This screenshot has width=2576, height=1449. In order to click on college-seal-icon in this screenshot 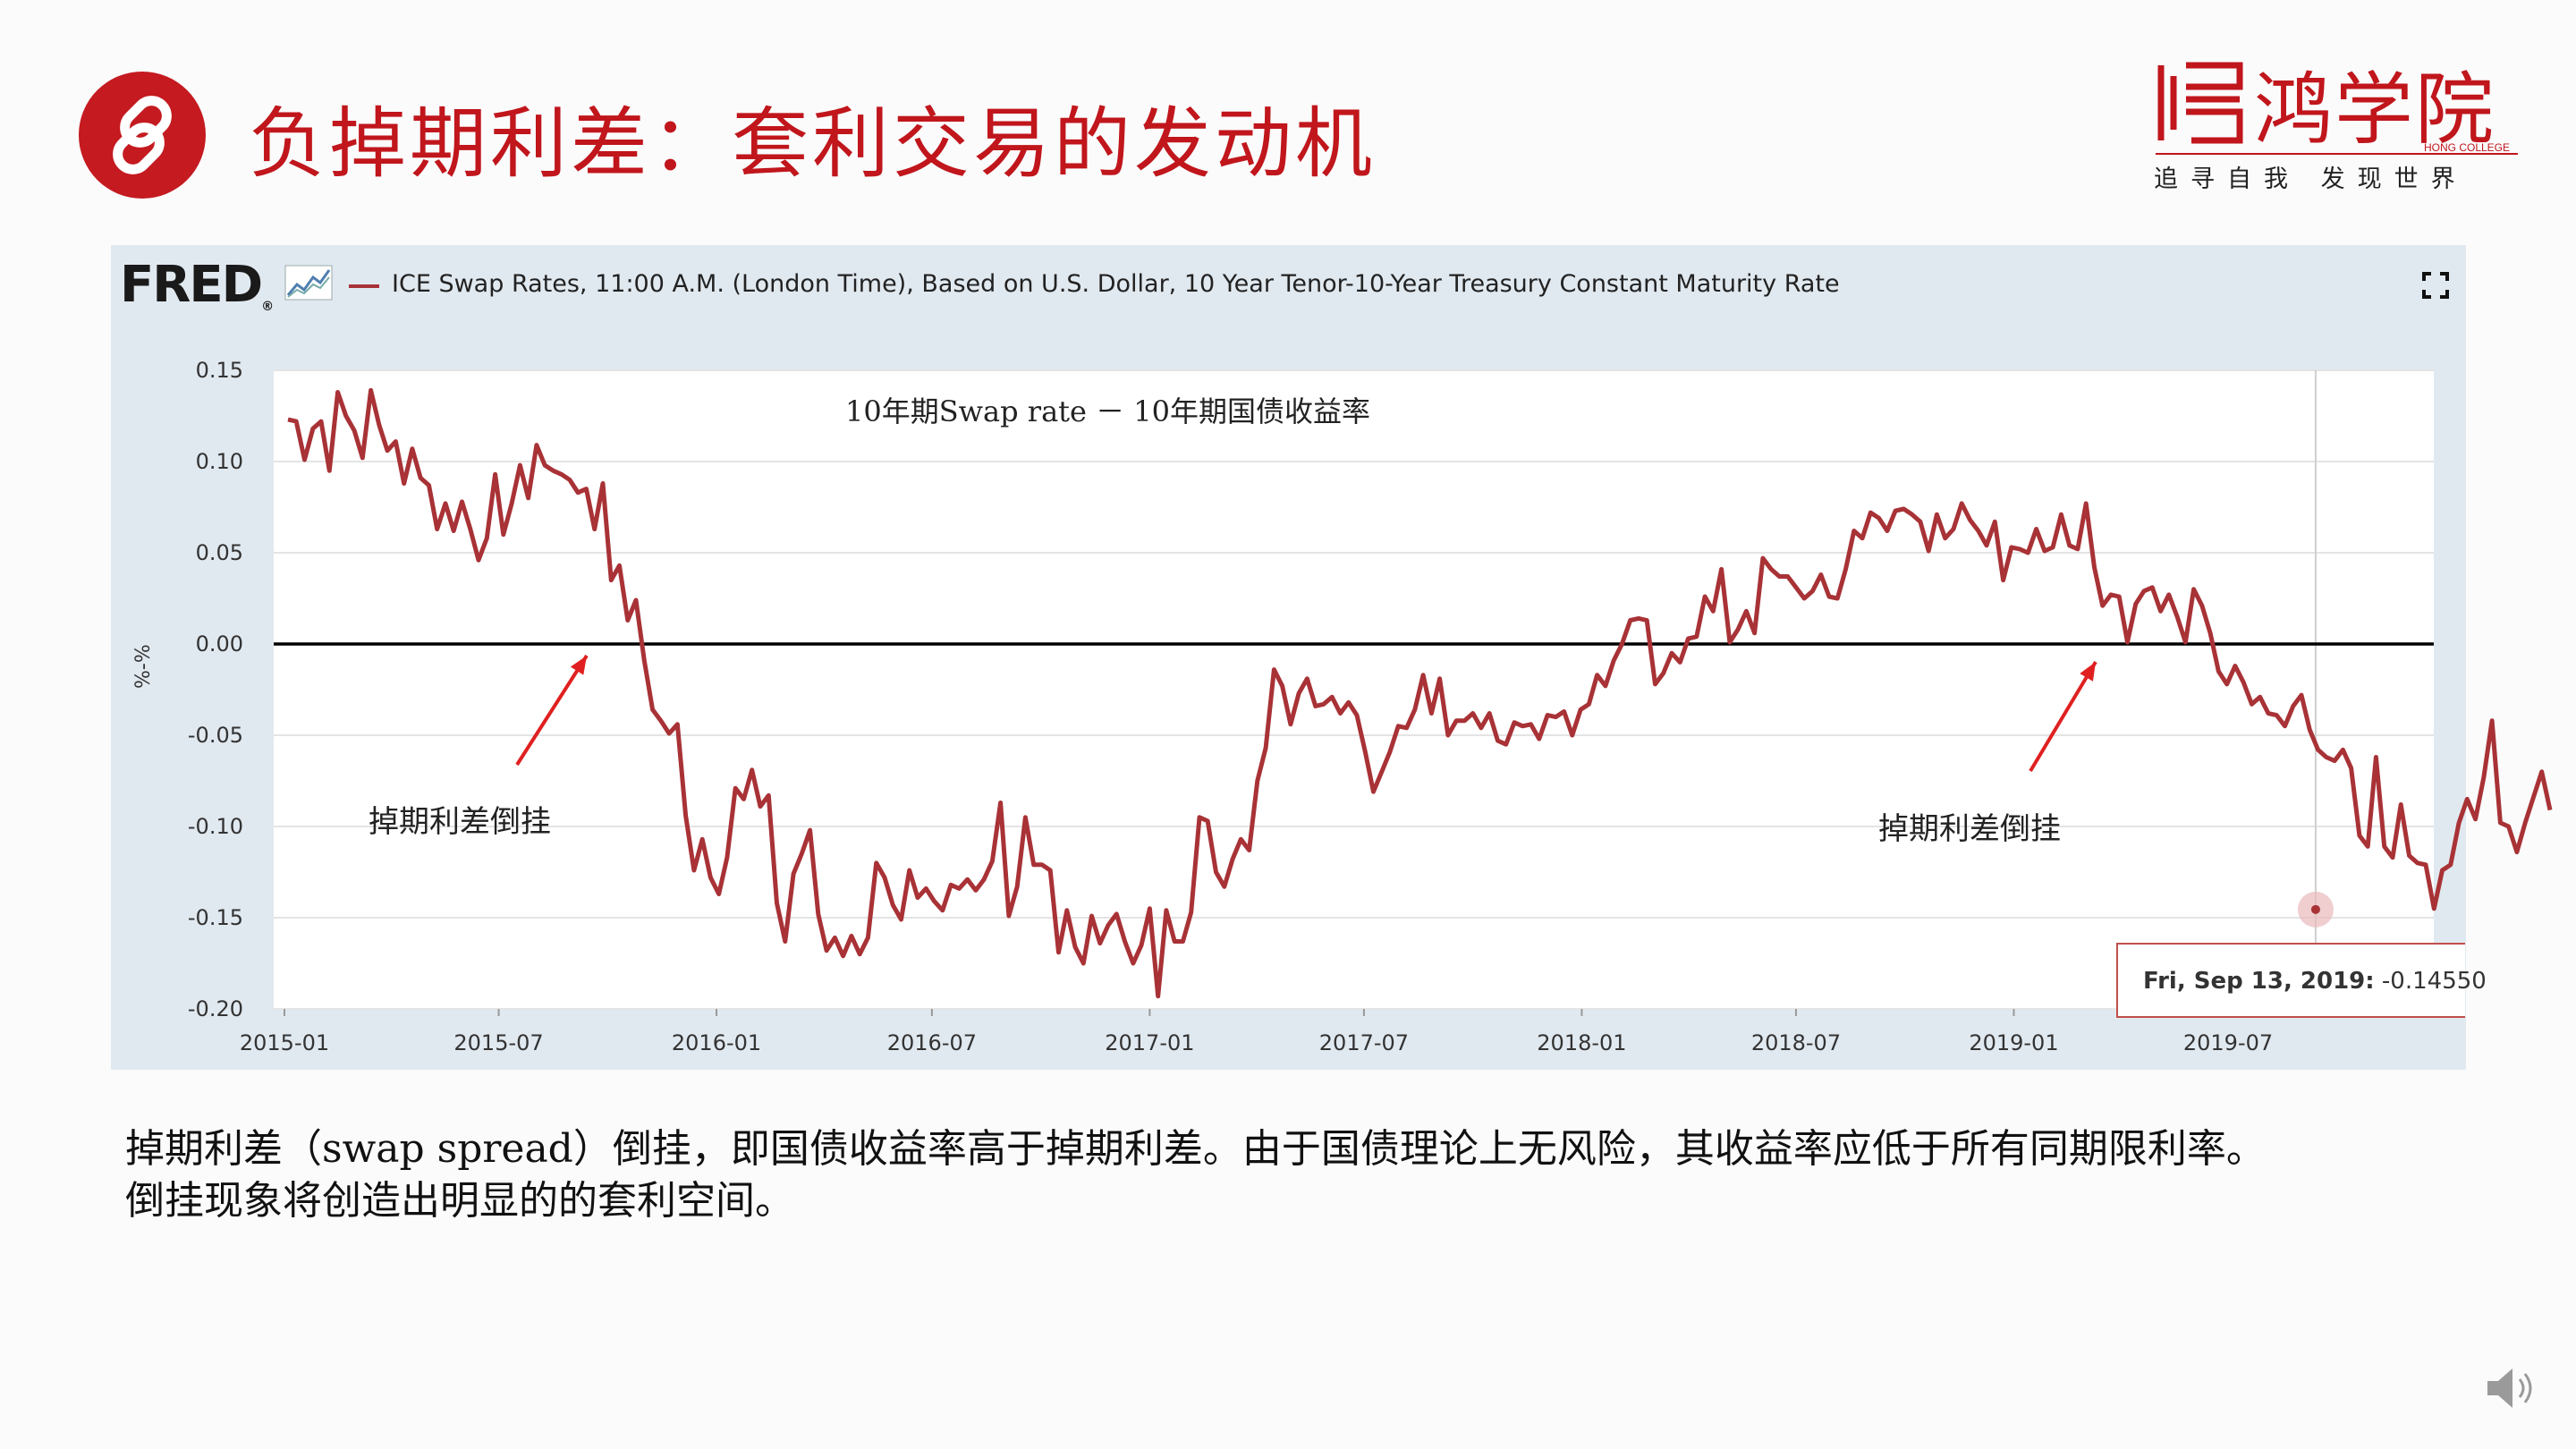, I will do `click(2200, 103)`.